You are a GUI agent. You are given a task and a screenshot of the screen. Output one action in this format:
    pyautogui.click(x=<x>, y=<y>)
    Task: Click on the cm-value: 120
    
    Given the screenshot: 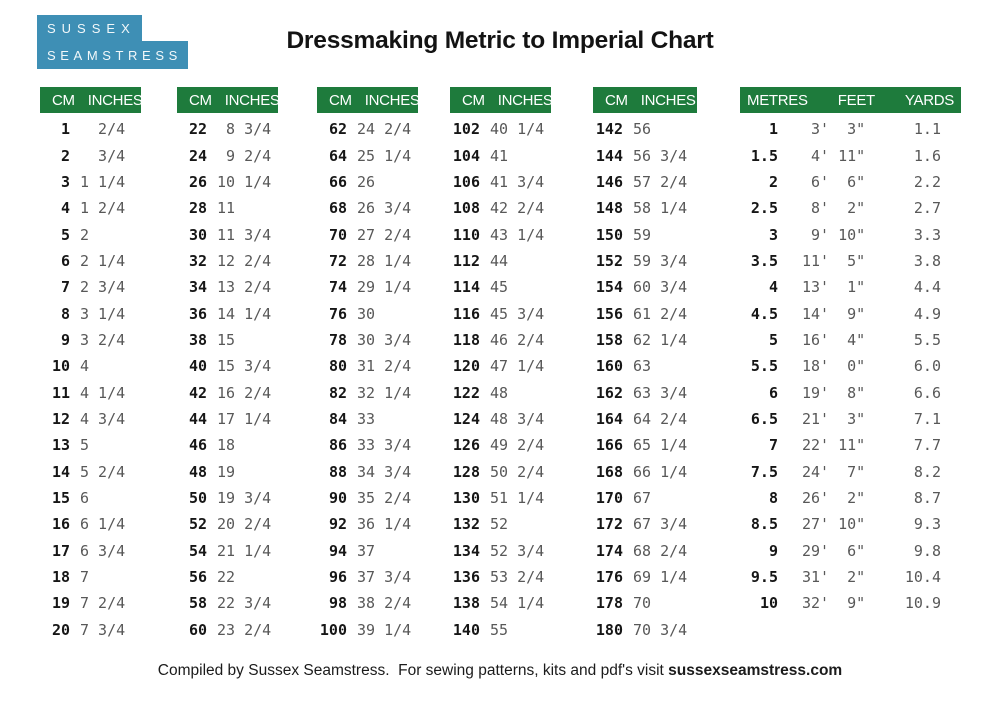 What is the action you would take?
    pyautogui.click(x=466, y=366)
    